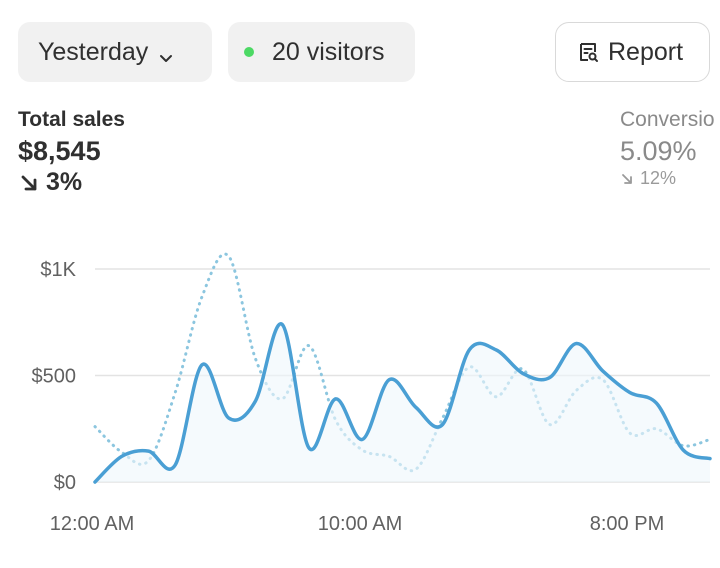 Image resolution: width=720 pixels, height=568 pixels. I want to click on date-range-selector: Yesterday, so click(115, 52).